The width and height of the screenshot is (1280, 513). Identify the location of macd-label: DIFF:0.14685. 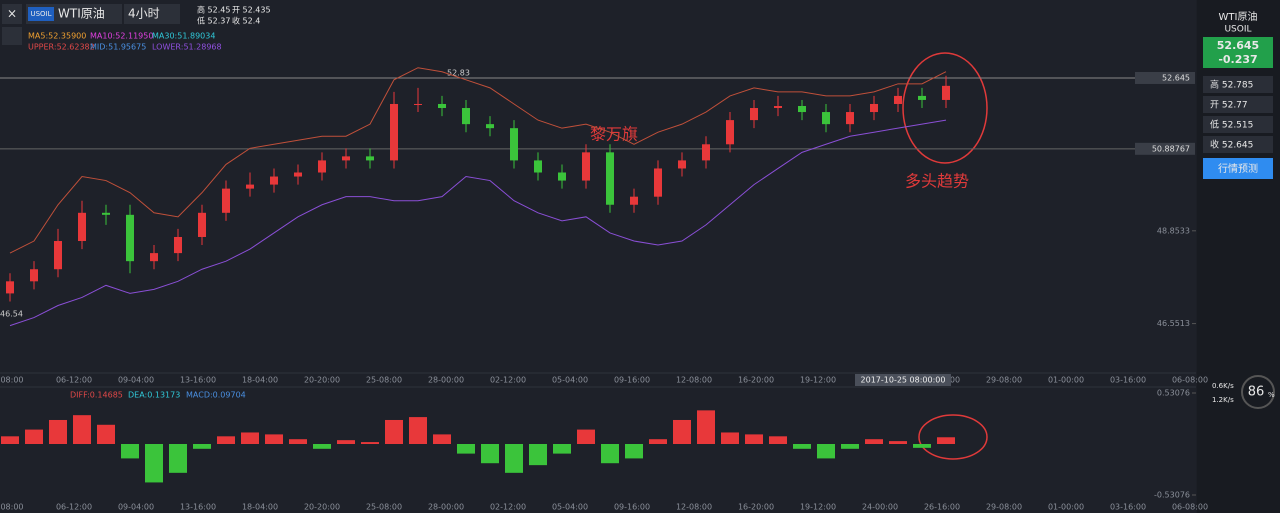
(96, 395).